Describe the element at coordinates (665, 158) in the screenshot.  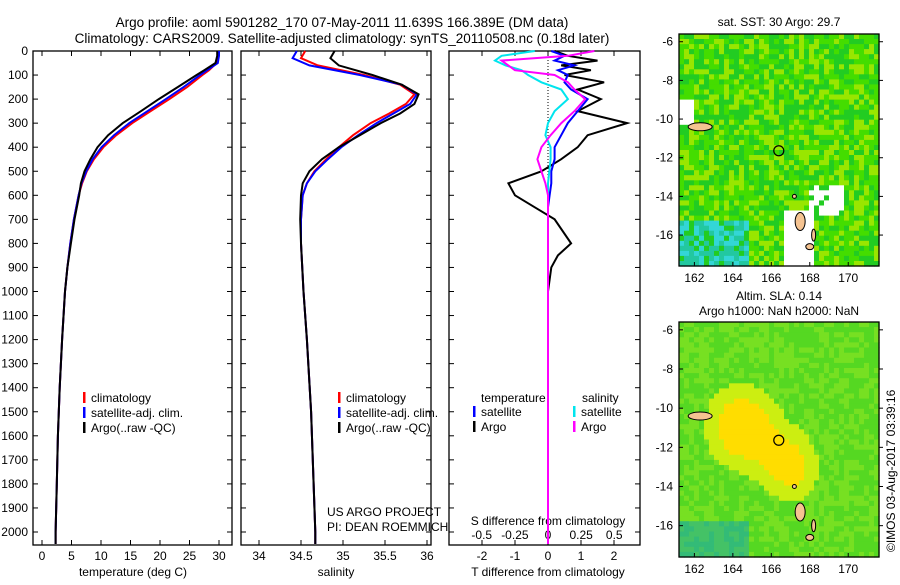
I see `lat-tick-label: -12` at that location.